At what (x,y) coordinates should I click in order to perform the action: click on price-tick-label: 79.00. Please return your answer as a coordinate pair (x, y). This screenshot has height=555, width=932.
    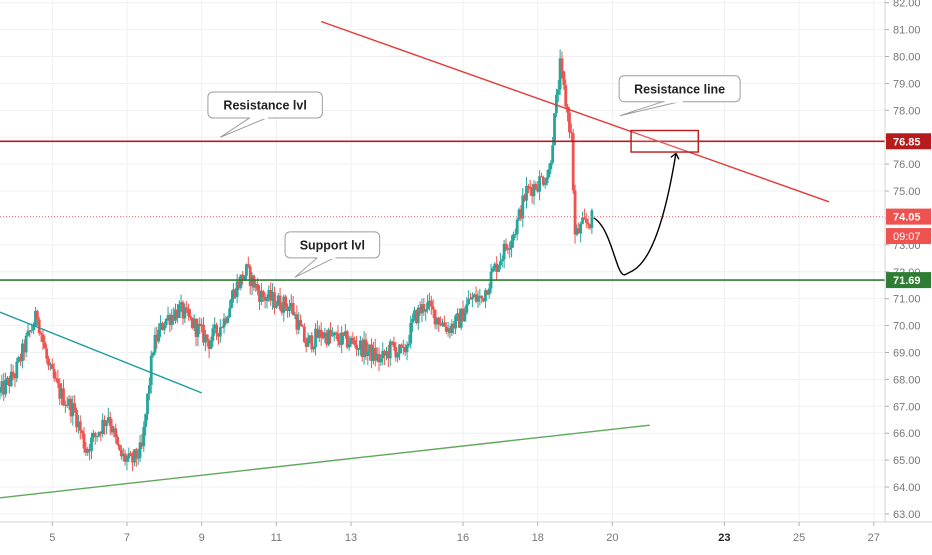
    Looking at the image, I should click on (907, 84).